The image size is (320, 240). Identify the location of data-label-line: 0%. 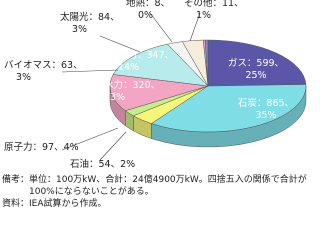
(145, 15).